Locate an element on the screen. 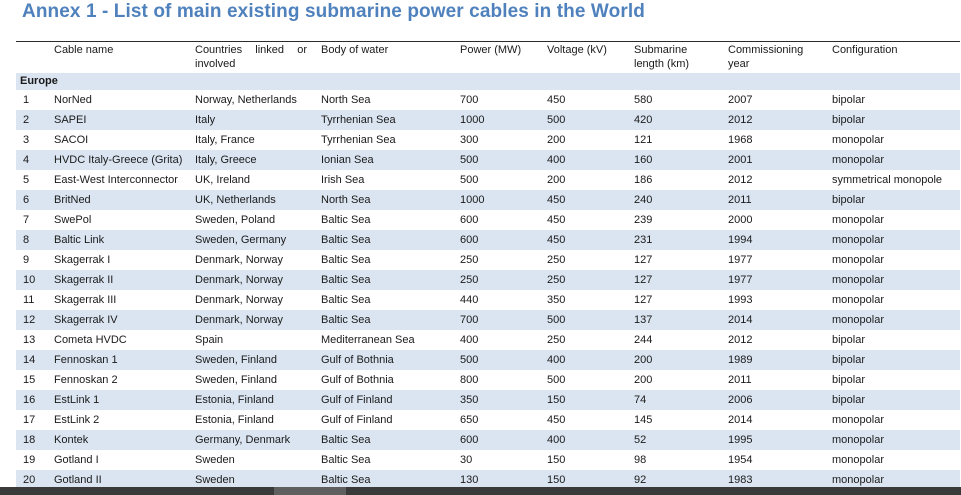  cell-voltage: 150 is located at coordinates (556, 480).